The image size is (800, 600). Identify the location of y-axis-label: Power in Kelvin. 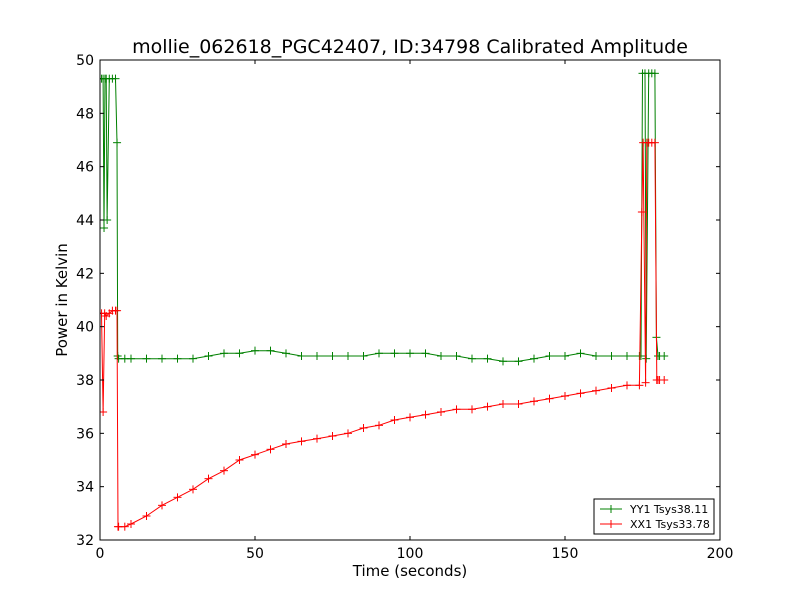
(62, 300).